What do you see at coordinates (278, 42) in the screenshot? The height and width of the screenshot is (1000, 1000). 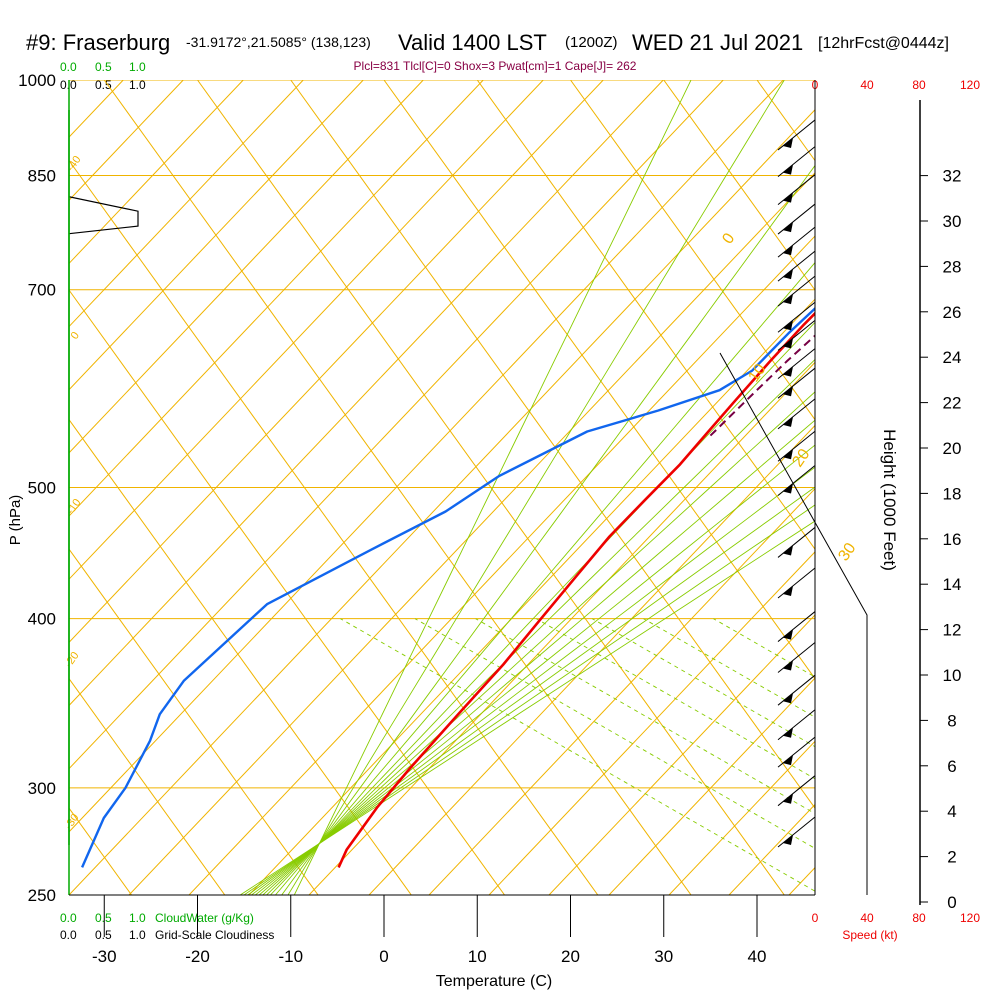 I see `station-coords: -31.9172°,21.5085° (138,123)` at bounding box center [278, 42].